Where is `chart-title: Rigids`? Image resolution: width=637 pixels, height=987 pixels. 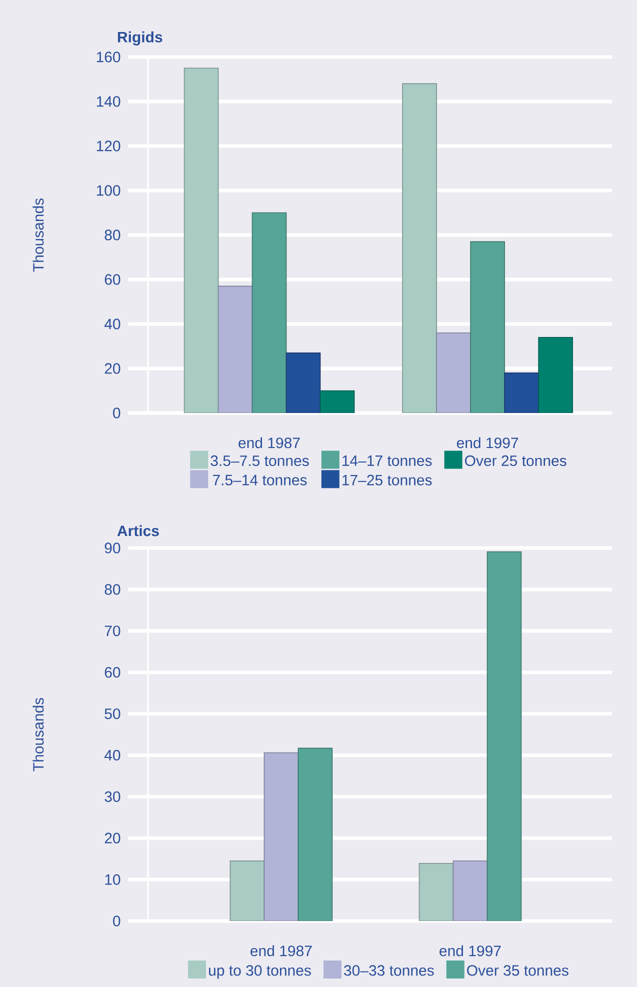
chart-title: Rigids is located at coordinates (140, 38).